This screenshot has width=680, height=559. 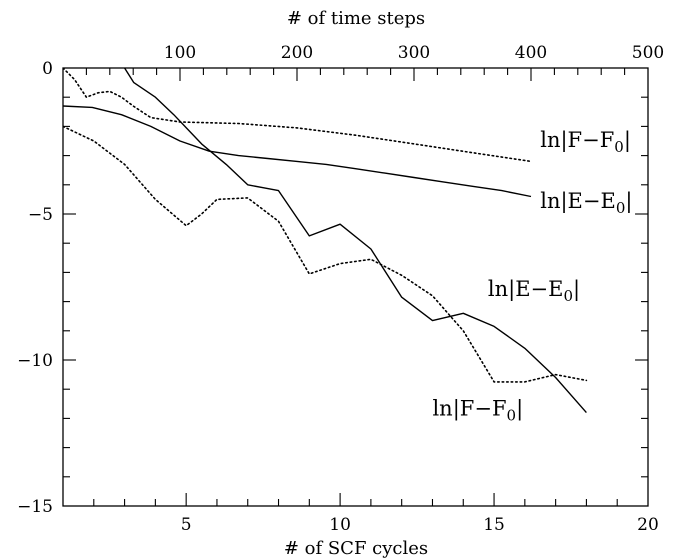 I want to click on series-line-top-dotted, so click(x=297, y=115).